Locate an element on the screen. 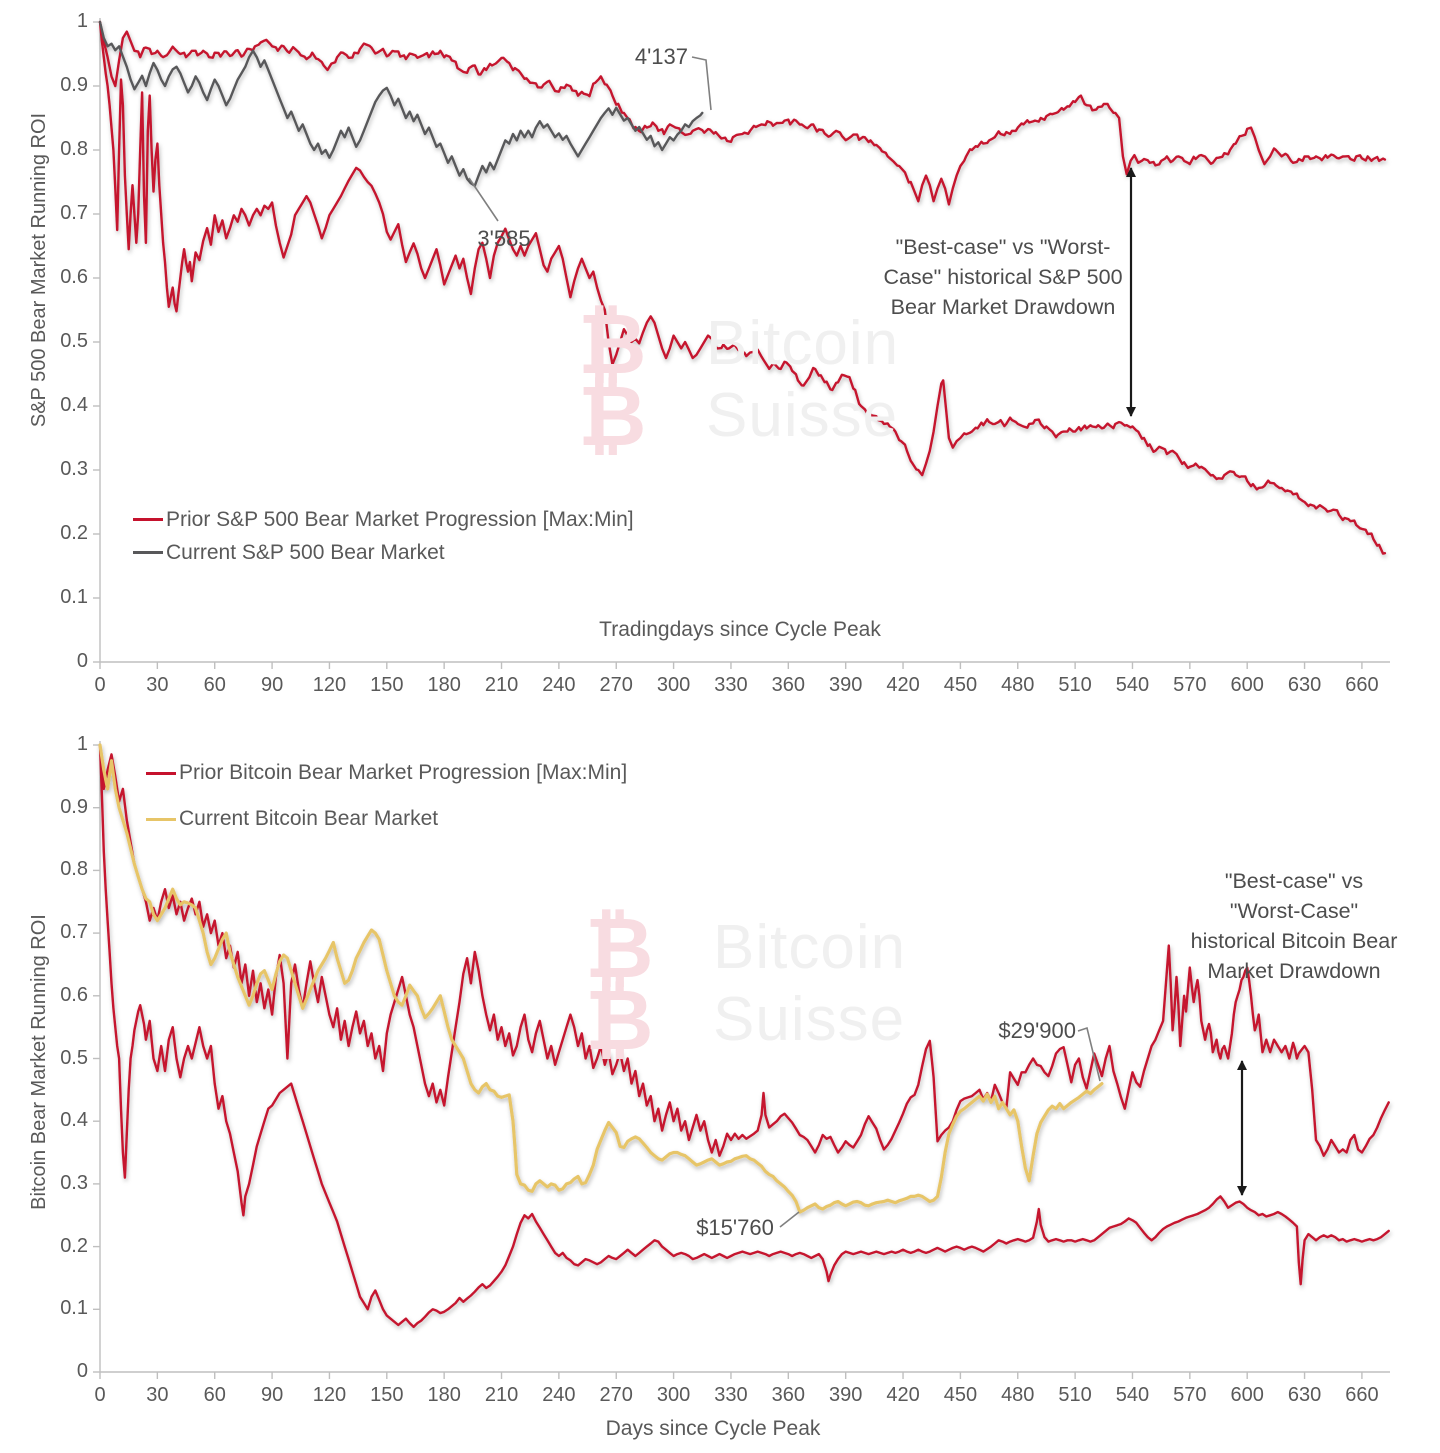 The image size is (1440, 1453). y-tick-label: 0.8 is located at coordinates (74, 149).